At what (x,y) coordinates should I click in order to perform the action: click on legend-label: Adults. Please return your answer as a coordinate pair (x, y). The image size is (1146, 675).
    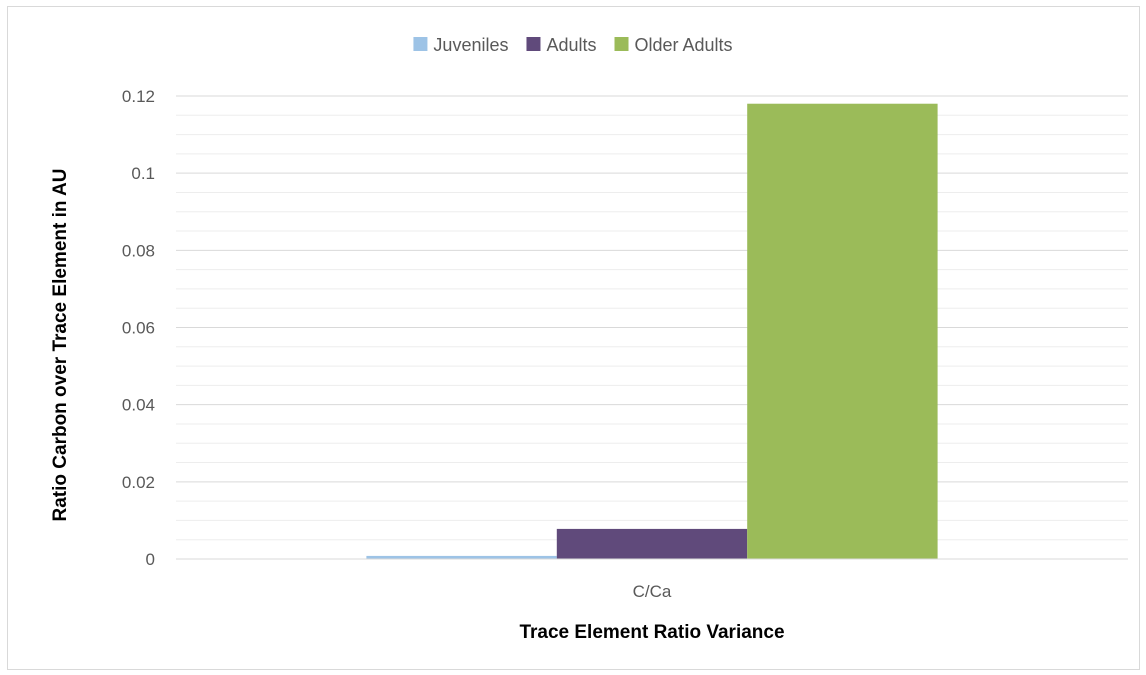
    Looking at the image, I should click on (571, 45).